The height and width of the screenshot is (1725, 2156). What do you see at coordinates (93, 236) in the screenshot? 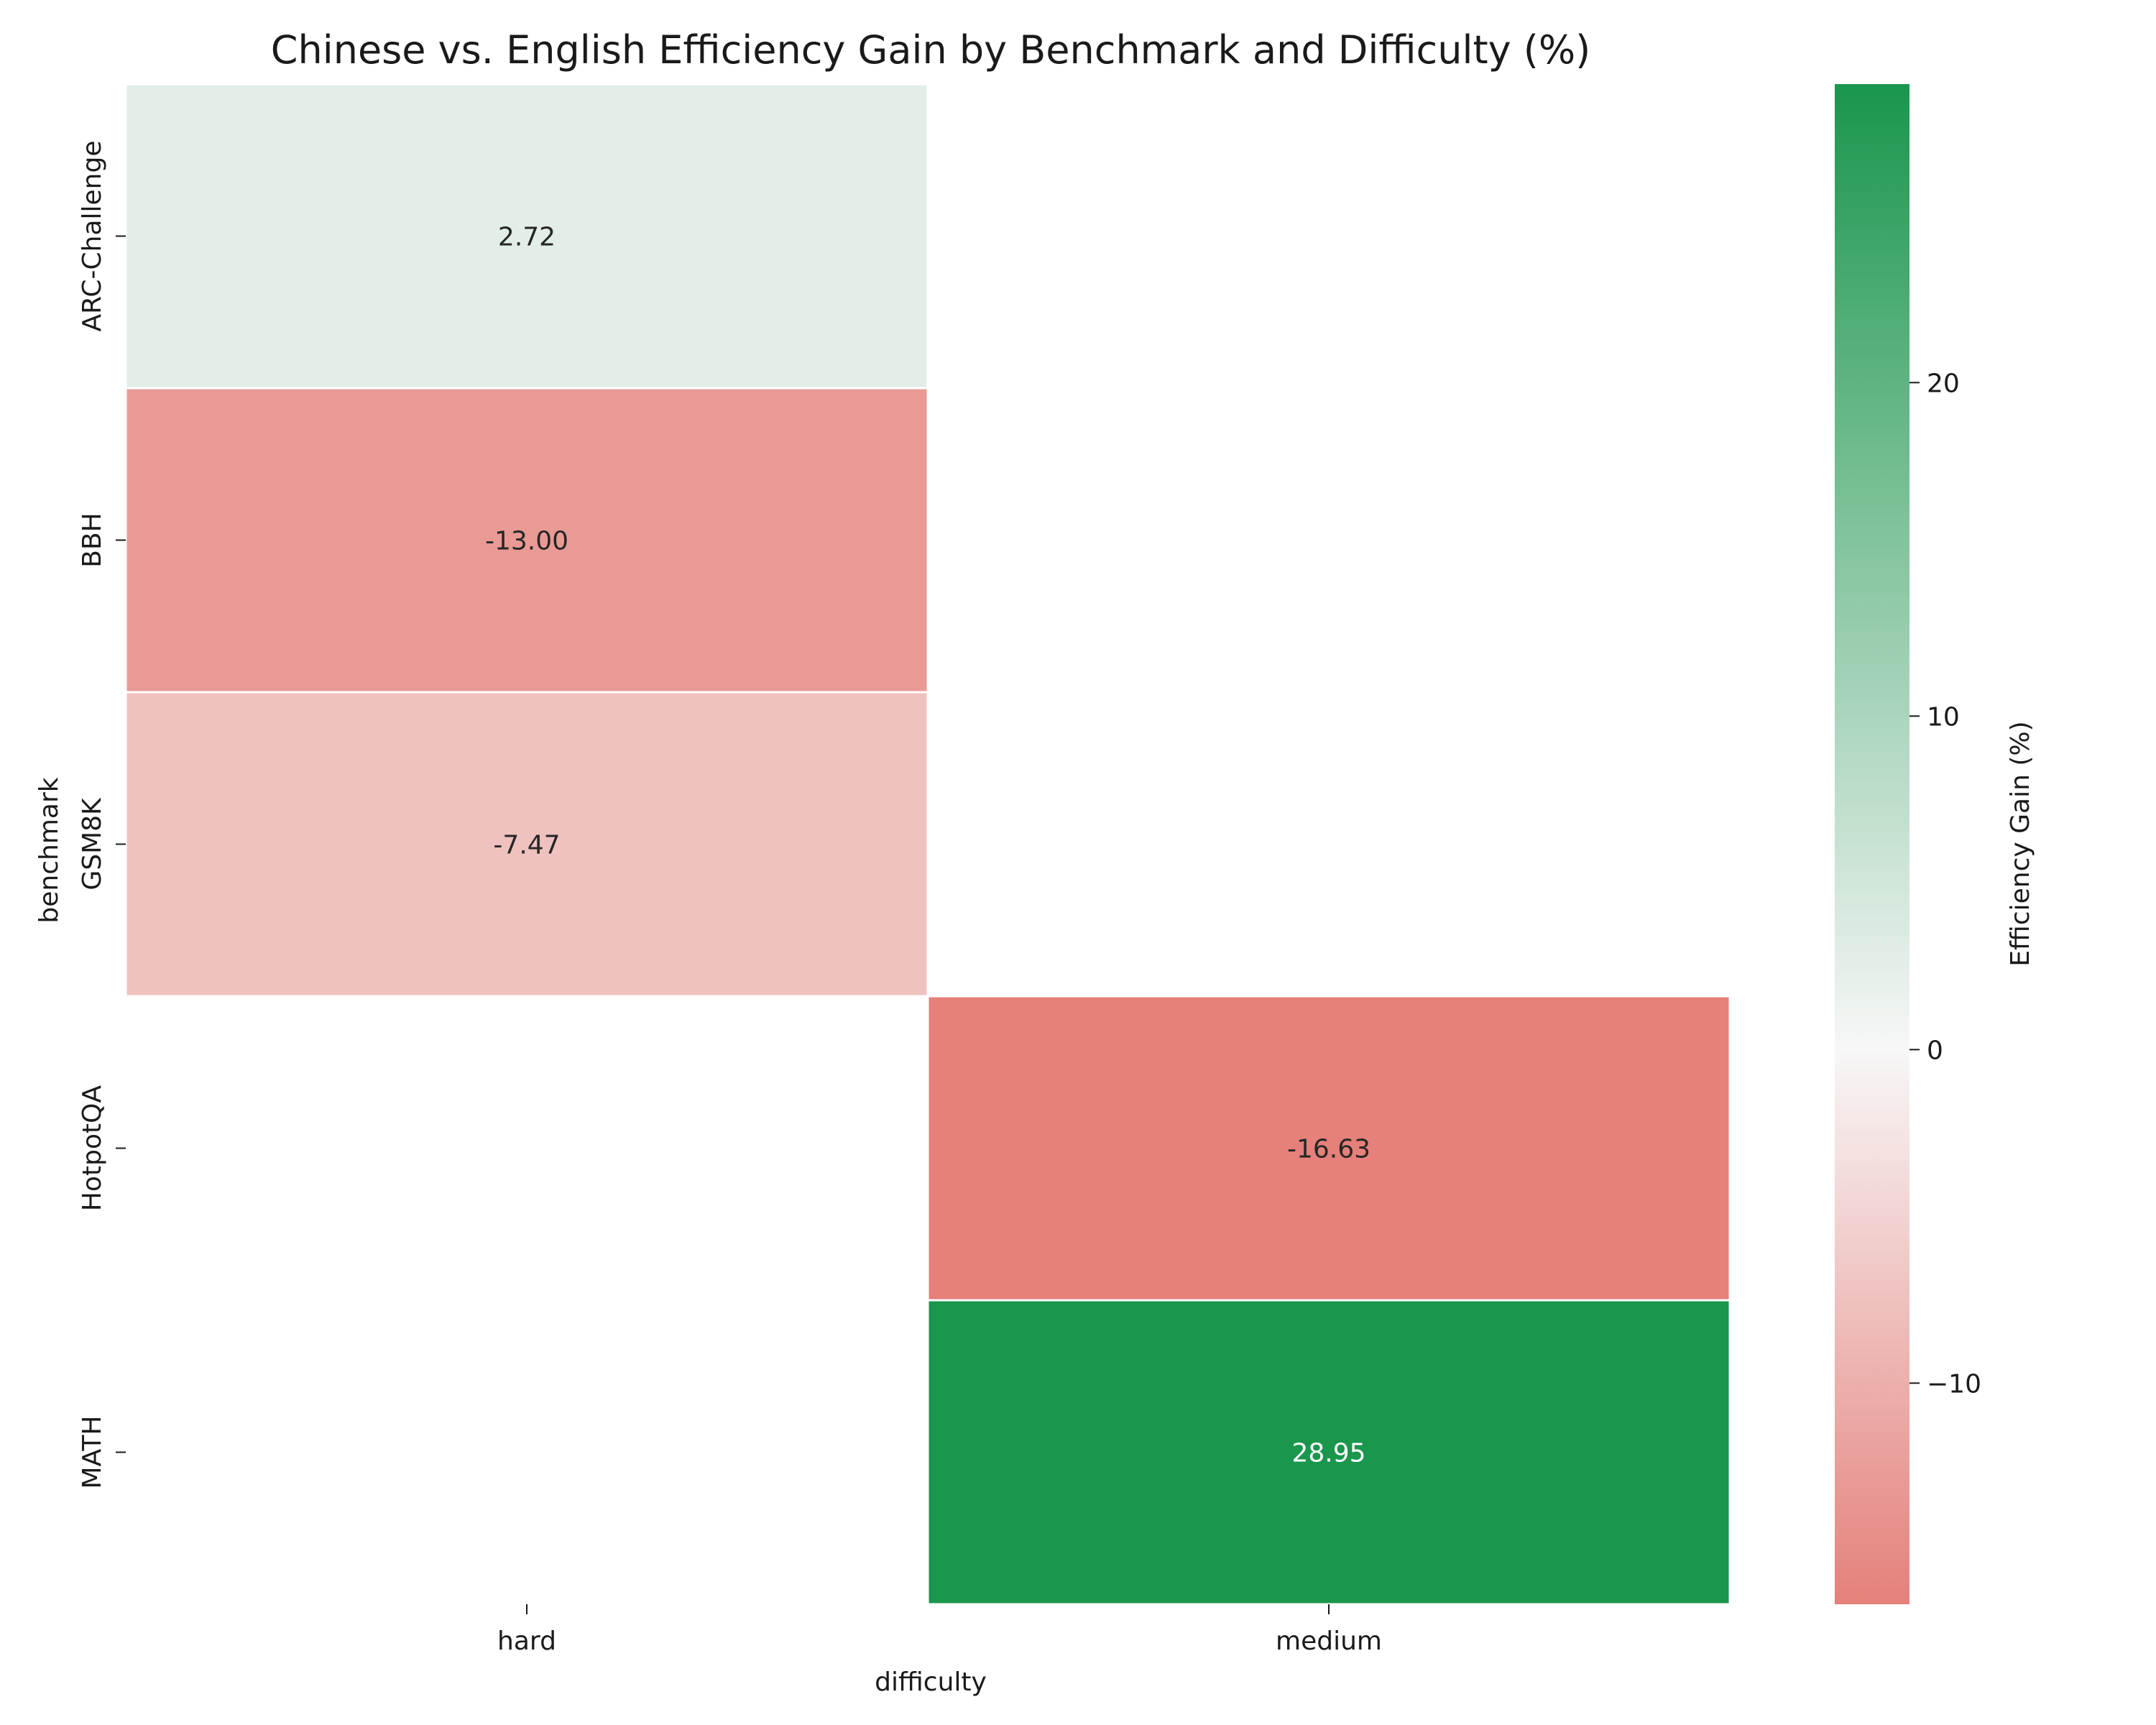
I see `y-tick-label: ARC-Challenge` at bounding box center [93, 236].